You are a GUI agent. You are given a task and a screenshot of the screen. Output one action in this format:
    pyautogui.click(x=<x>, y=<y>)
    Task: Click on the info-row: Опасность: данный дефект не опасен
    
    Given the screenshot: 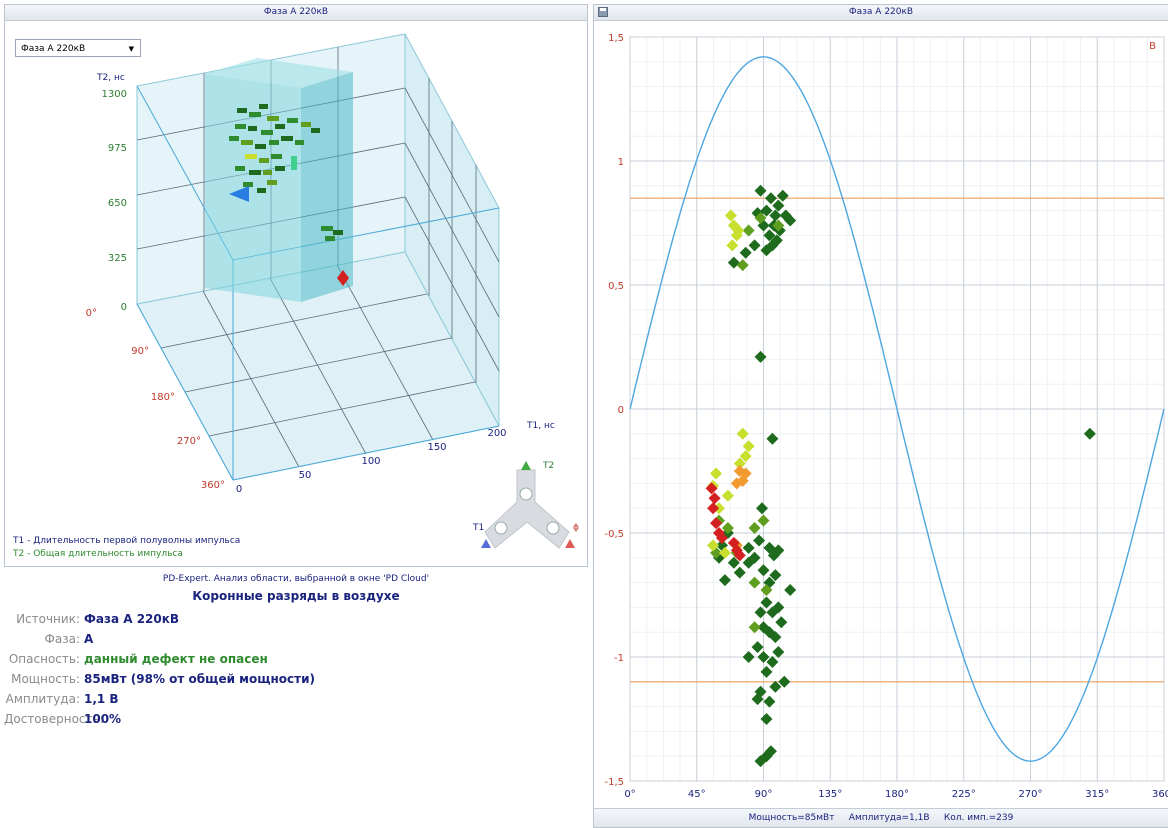 What is the action you would take?
    pyautogui.click(x=296, y=662)
    